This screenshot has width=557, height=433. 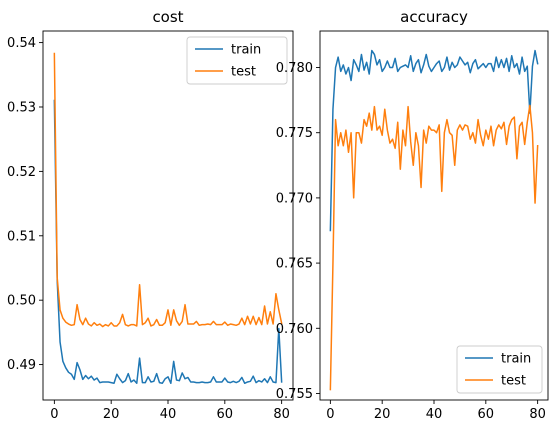 I want to click on accuracy-ytick-label: 0.765, so click(x=294, y=264).